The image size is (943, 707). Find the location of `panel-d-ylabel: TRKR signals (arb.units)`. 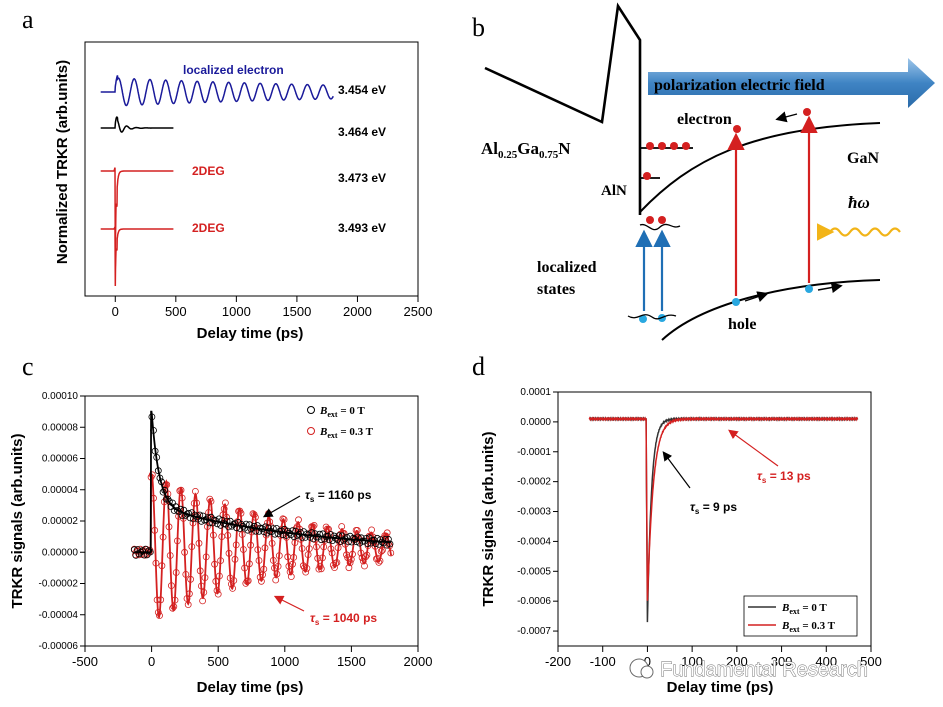

panel-d-ylabel: TRKR signals (arb.units) is located at coordinates (488, 518).